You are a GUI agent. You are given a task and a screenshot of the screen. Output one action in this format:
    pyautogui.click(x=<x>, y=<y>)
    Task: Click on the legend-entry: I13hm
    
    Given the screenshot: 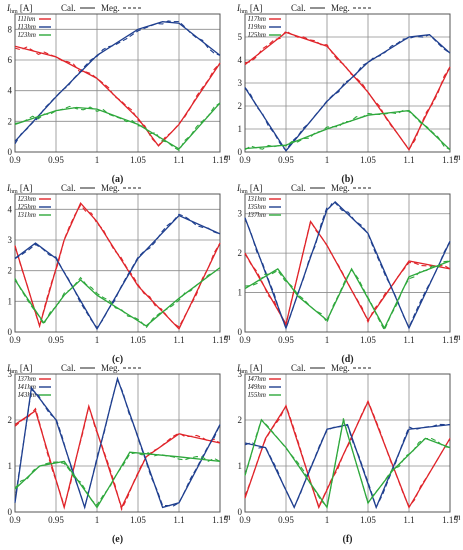 What is the action you would take?
    pyautogui.click(x=26, y=27)
    